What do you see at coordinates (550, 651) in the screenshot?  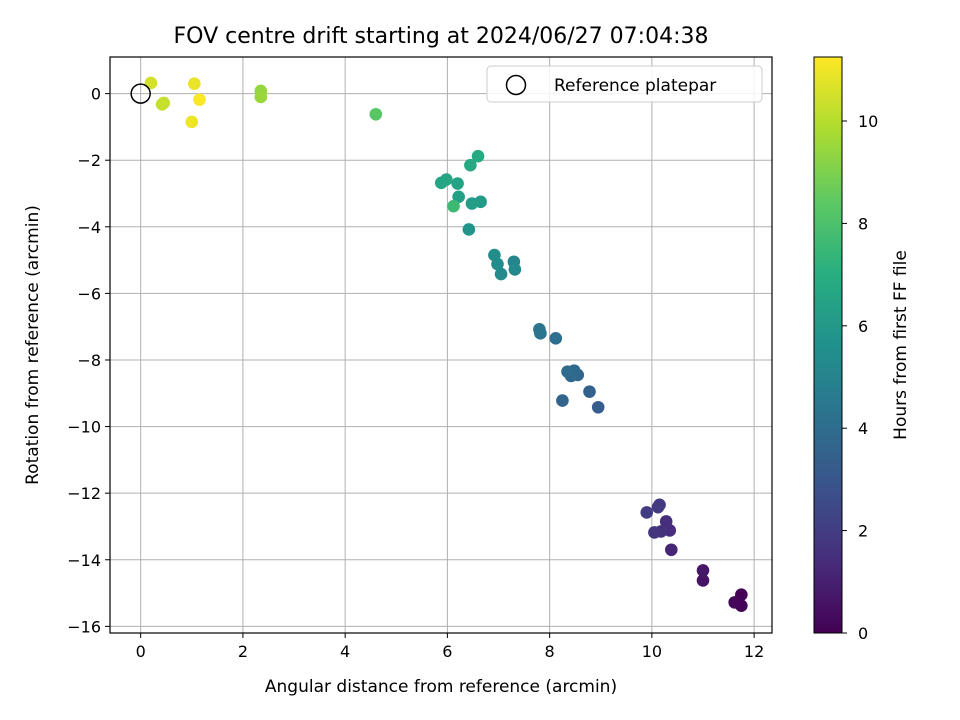 I see `x-tick-label: 8` at bounding box center [550, 651].